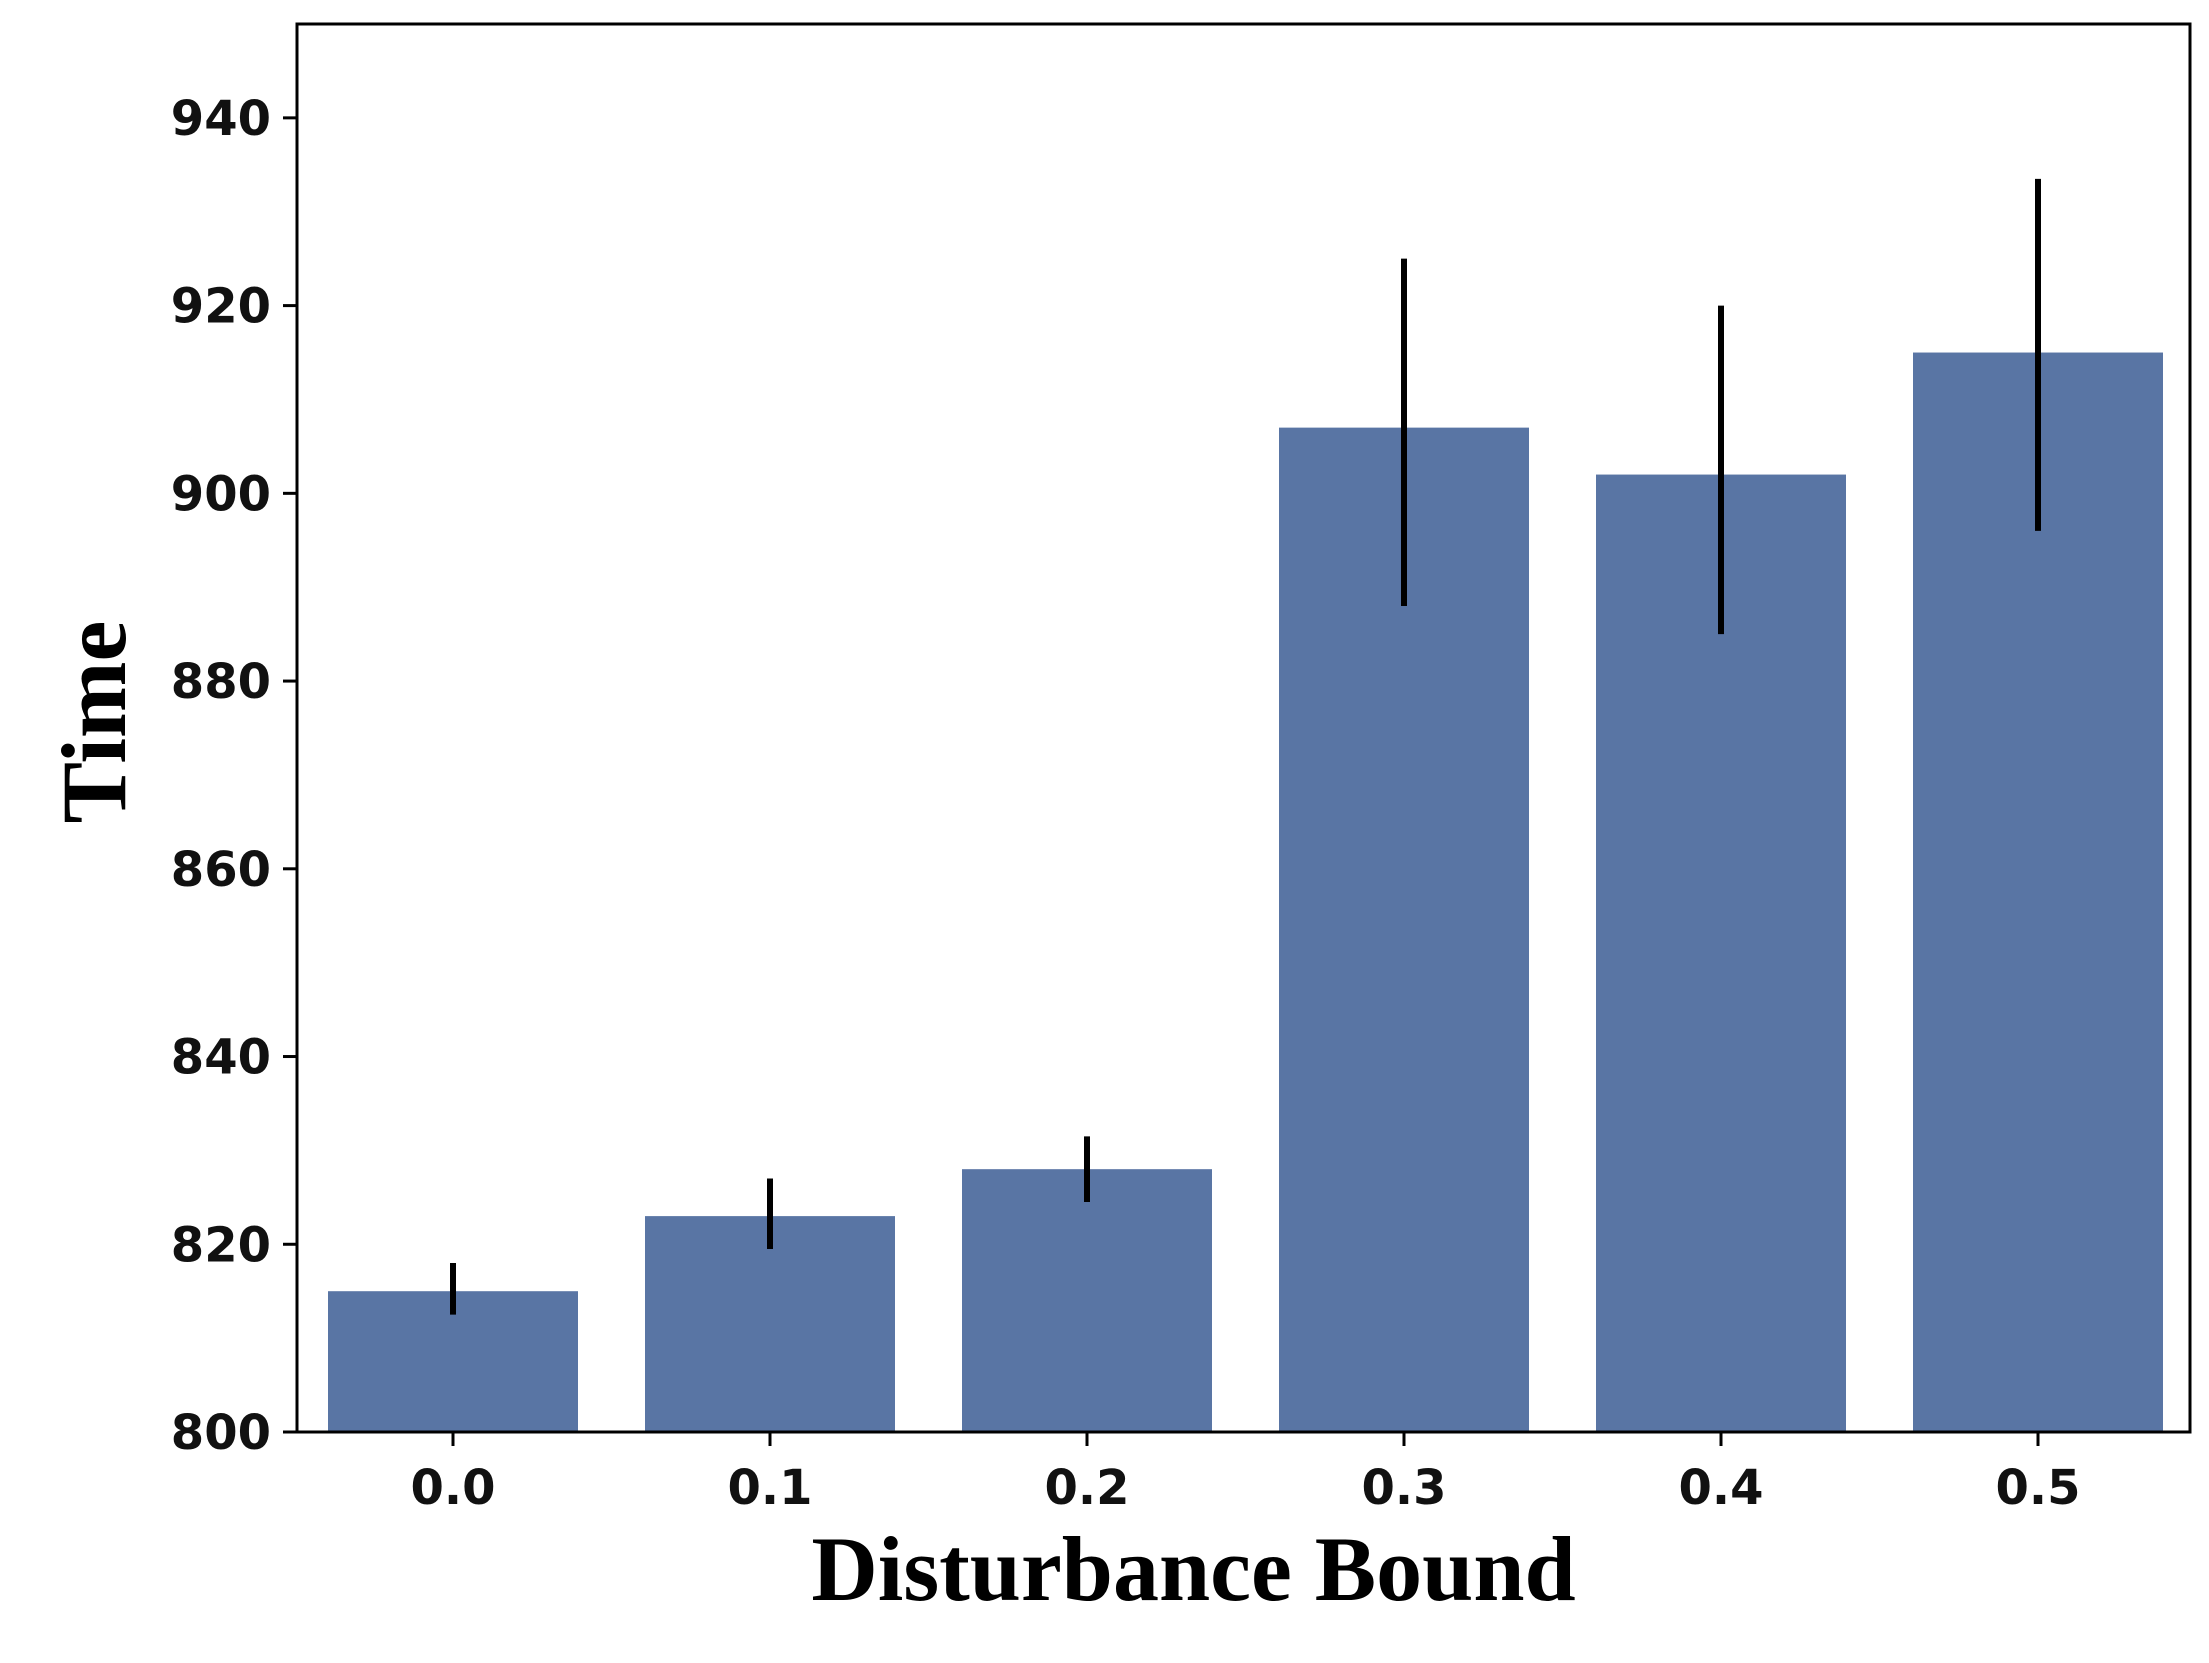  Describe the element at coordinates (221, 1058) in the screenshot. I see `y-tick-label: 840` at that location.